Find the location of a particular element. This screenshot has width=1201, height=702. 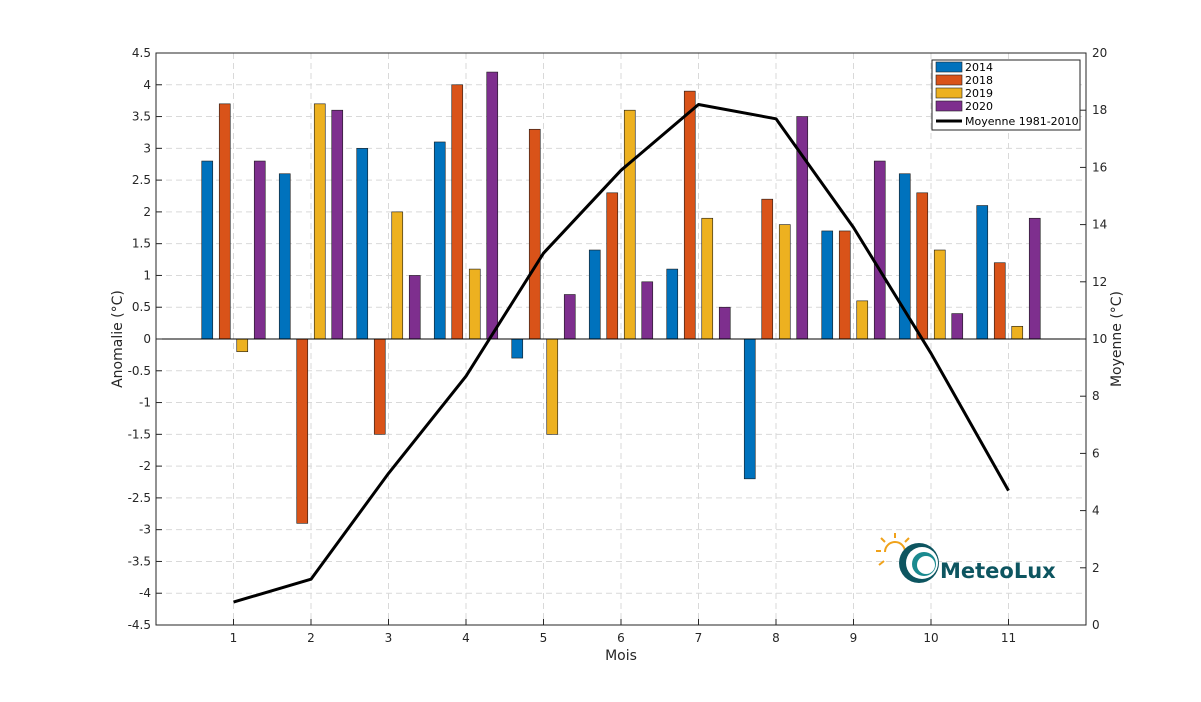

x-tick-label: 3 is located at coordinates (389, 638).